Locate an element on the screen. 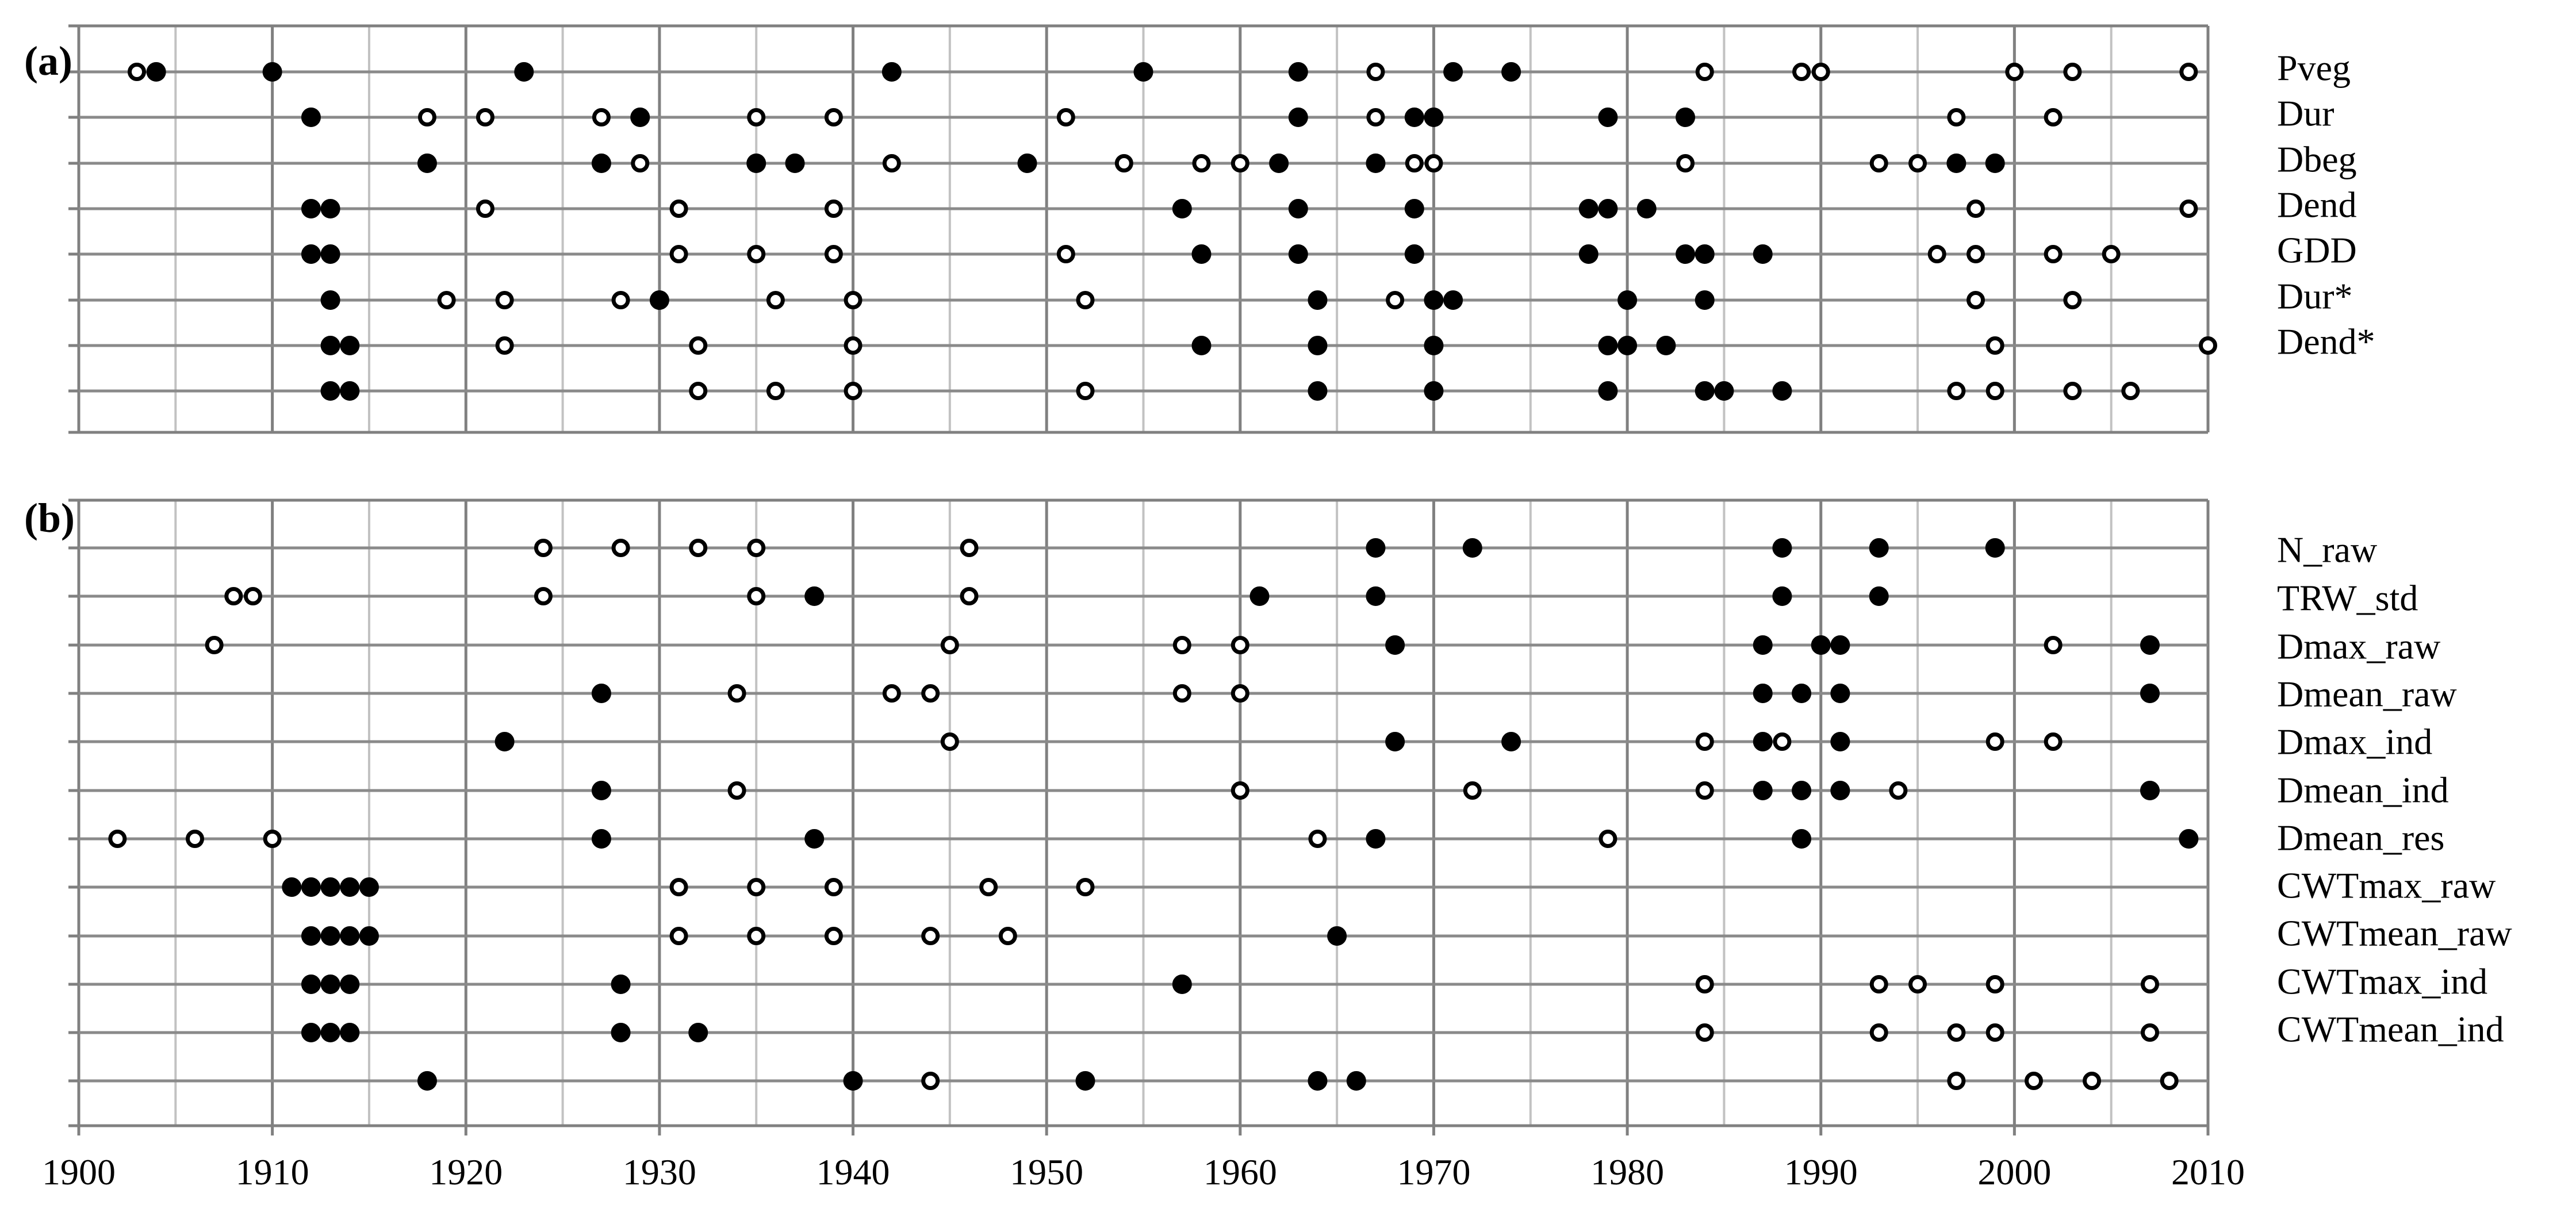 The width and height of the screenshot is (2576, 1220). x-tick-label: 2000 is located at coordinates (2014, 1172).